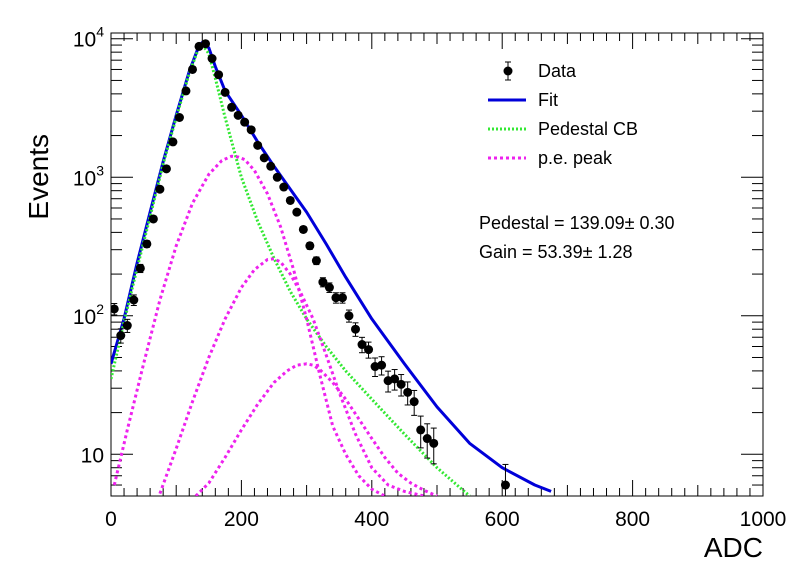  Describe the element at coordinates (502, 519) in the screenshot. I see `x-tick-label: 600` at that location.